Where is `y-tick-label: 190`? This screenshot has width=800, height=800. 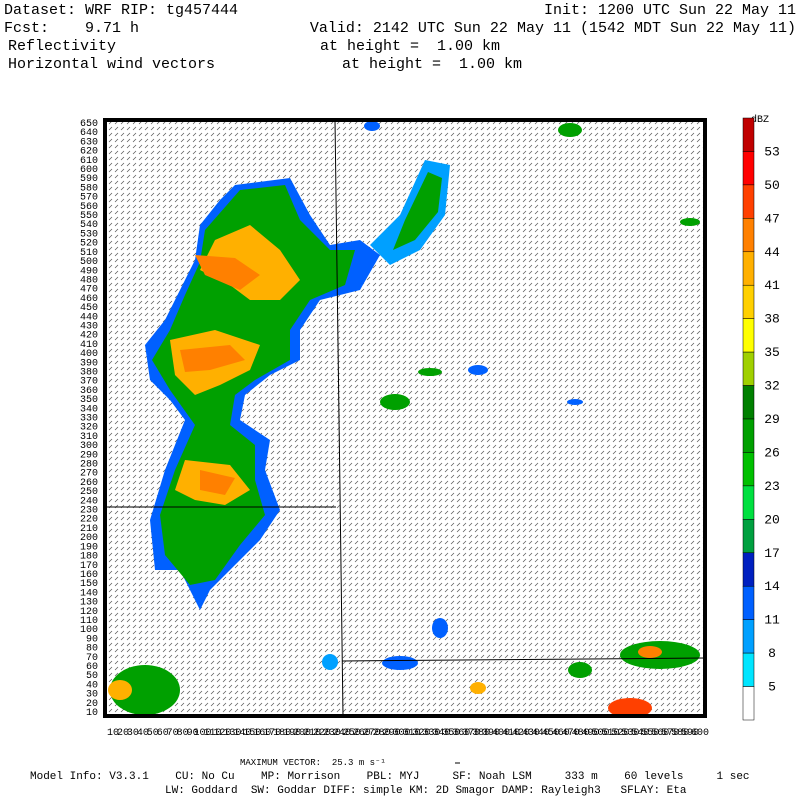
y-tick-label: 190 is located at coordinates (89, 547).